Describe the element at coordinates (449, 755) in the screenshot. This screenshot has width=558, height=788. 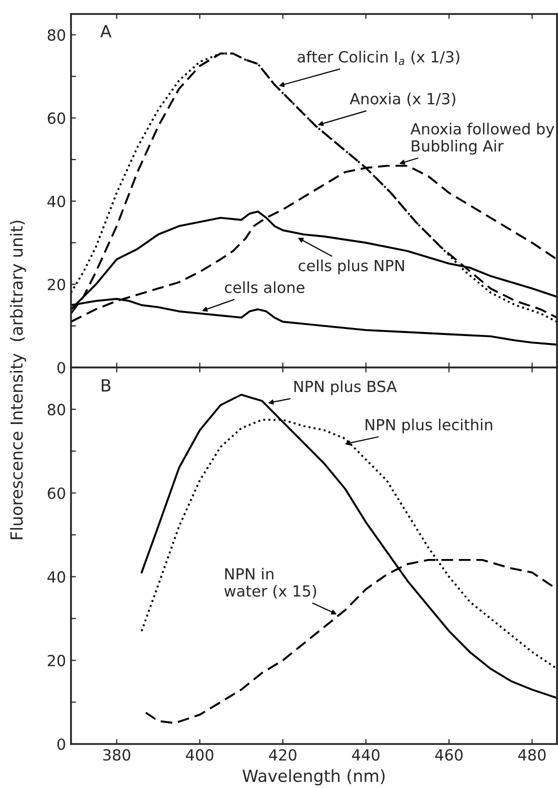
I see `x-tick-label: 460` at that location.